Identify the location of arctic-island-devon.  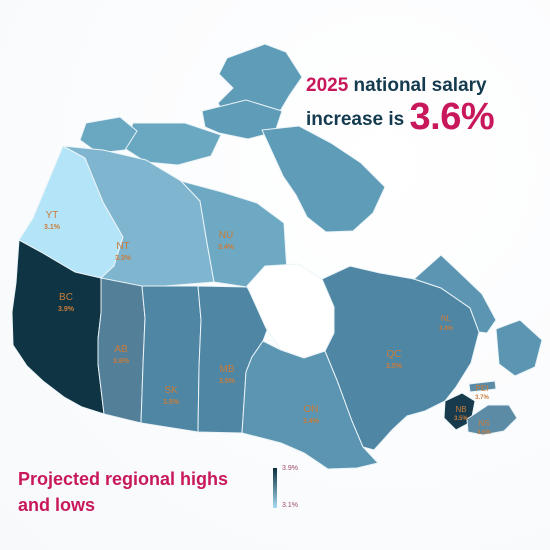
(242, 119).